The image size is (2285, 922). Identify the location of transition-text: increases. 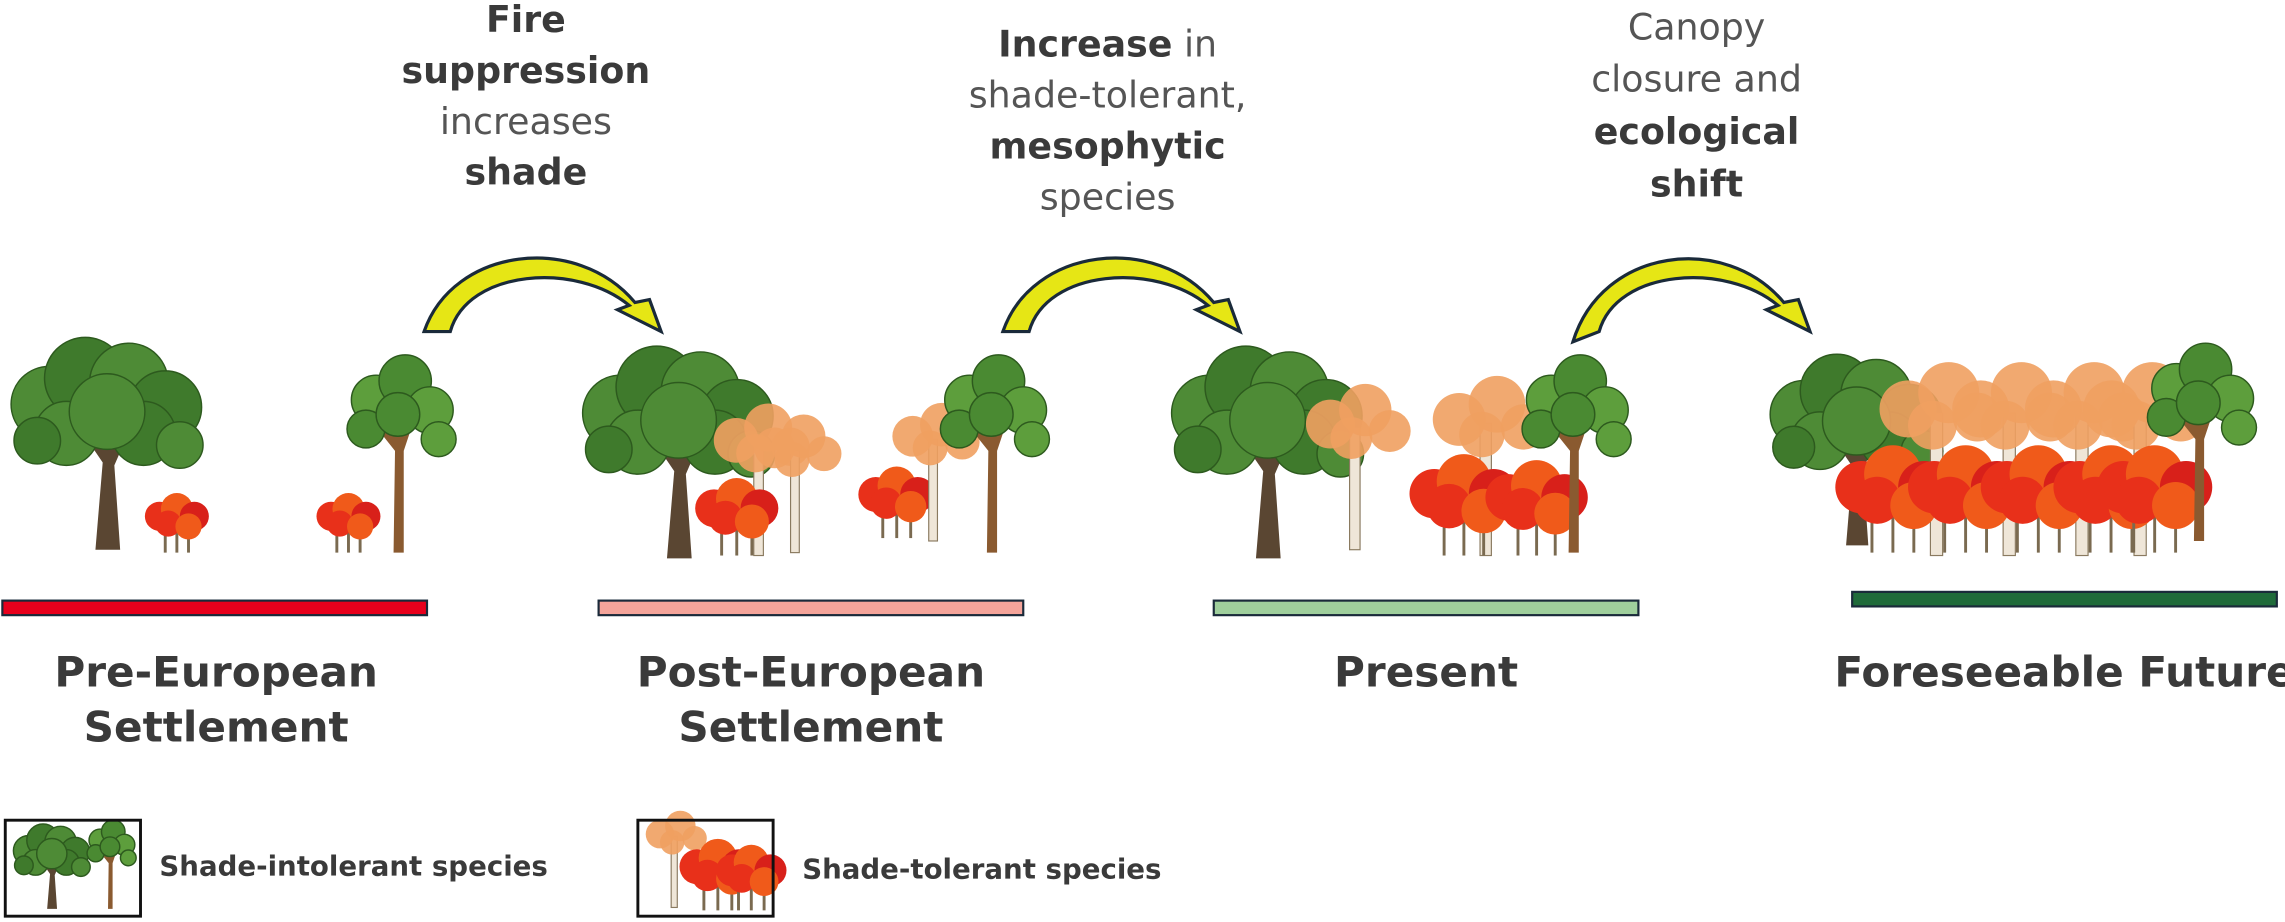
(526, 121).